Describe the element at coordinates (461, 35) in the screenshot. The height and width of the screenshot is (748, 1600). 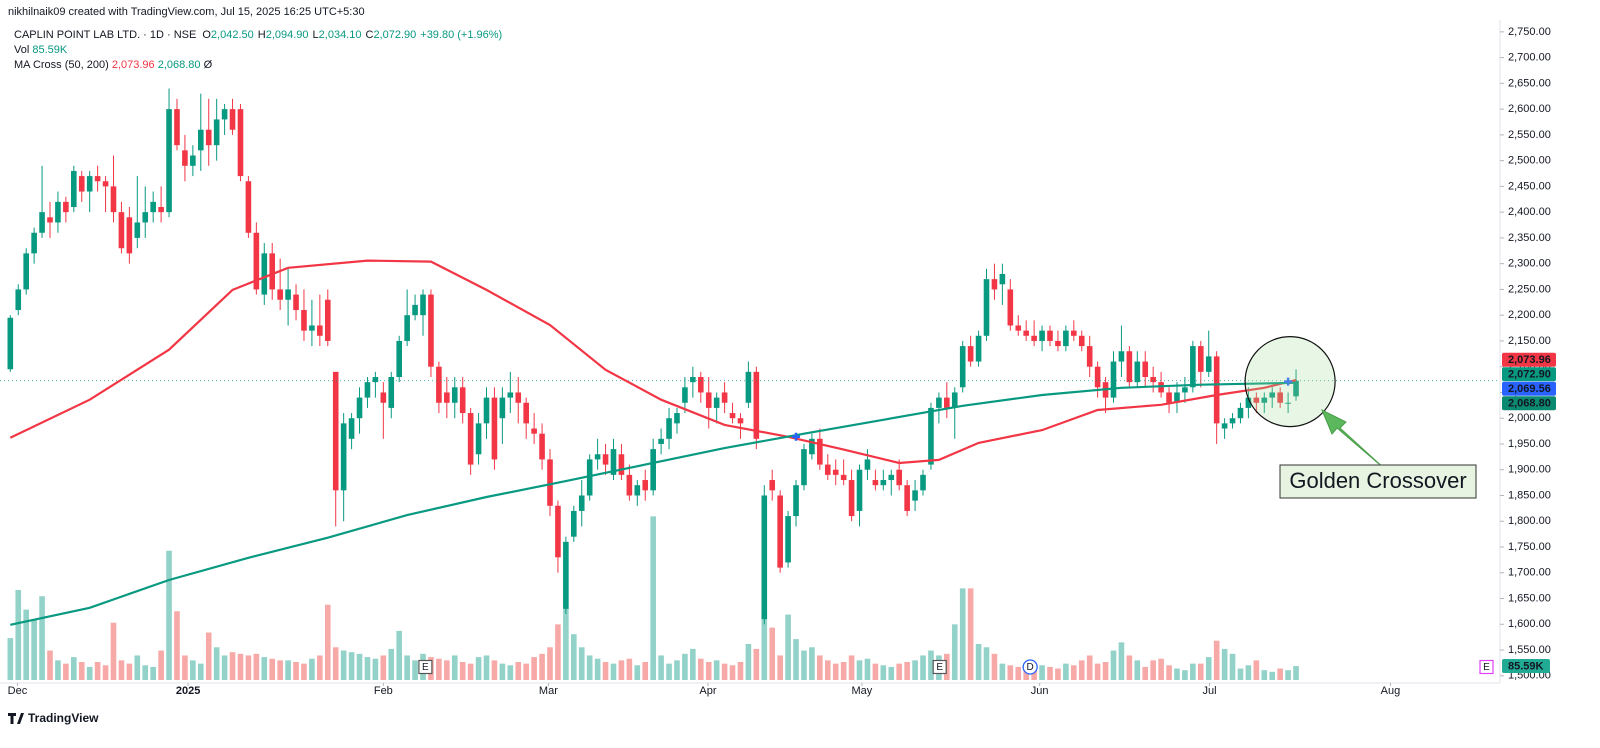
I see `change: +39.80 (+1.96%)` at that location.